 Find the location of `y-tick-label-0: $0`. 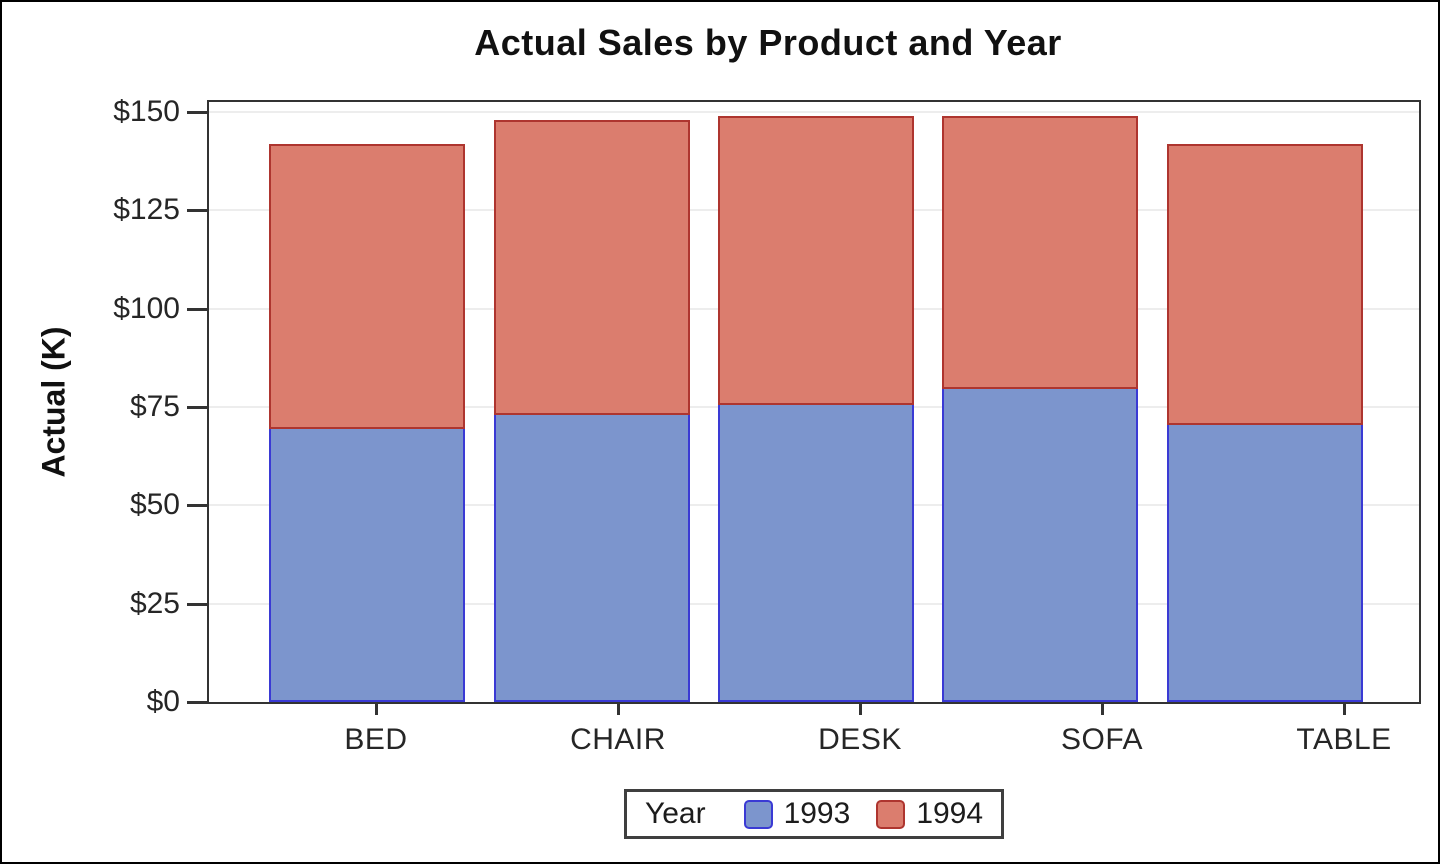

y-tick-label-0: $0 is located at coordinates (163, 701).